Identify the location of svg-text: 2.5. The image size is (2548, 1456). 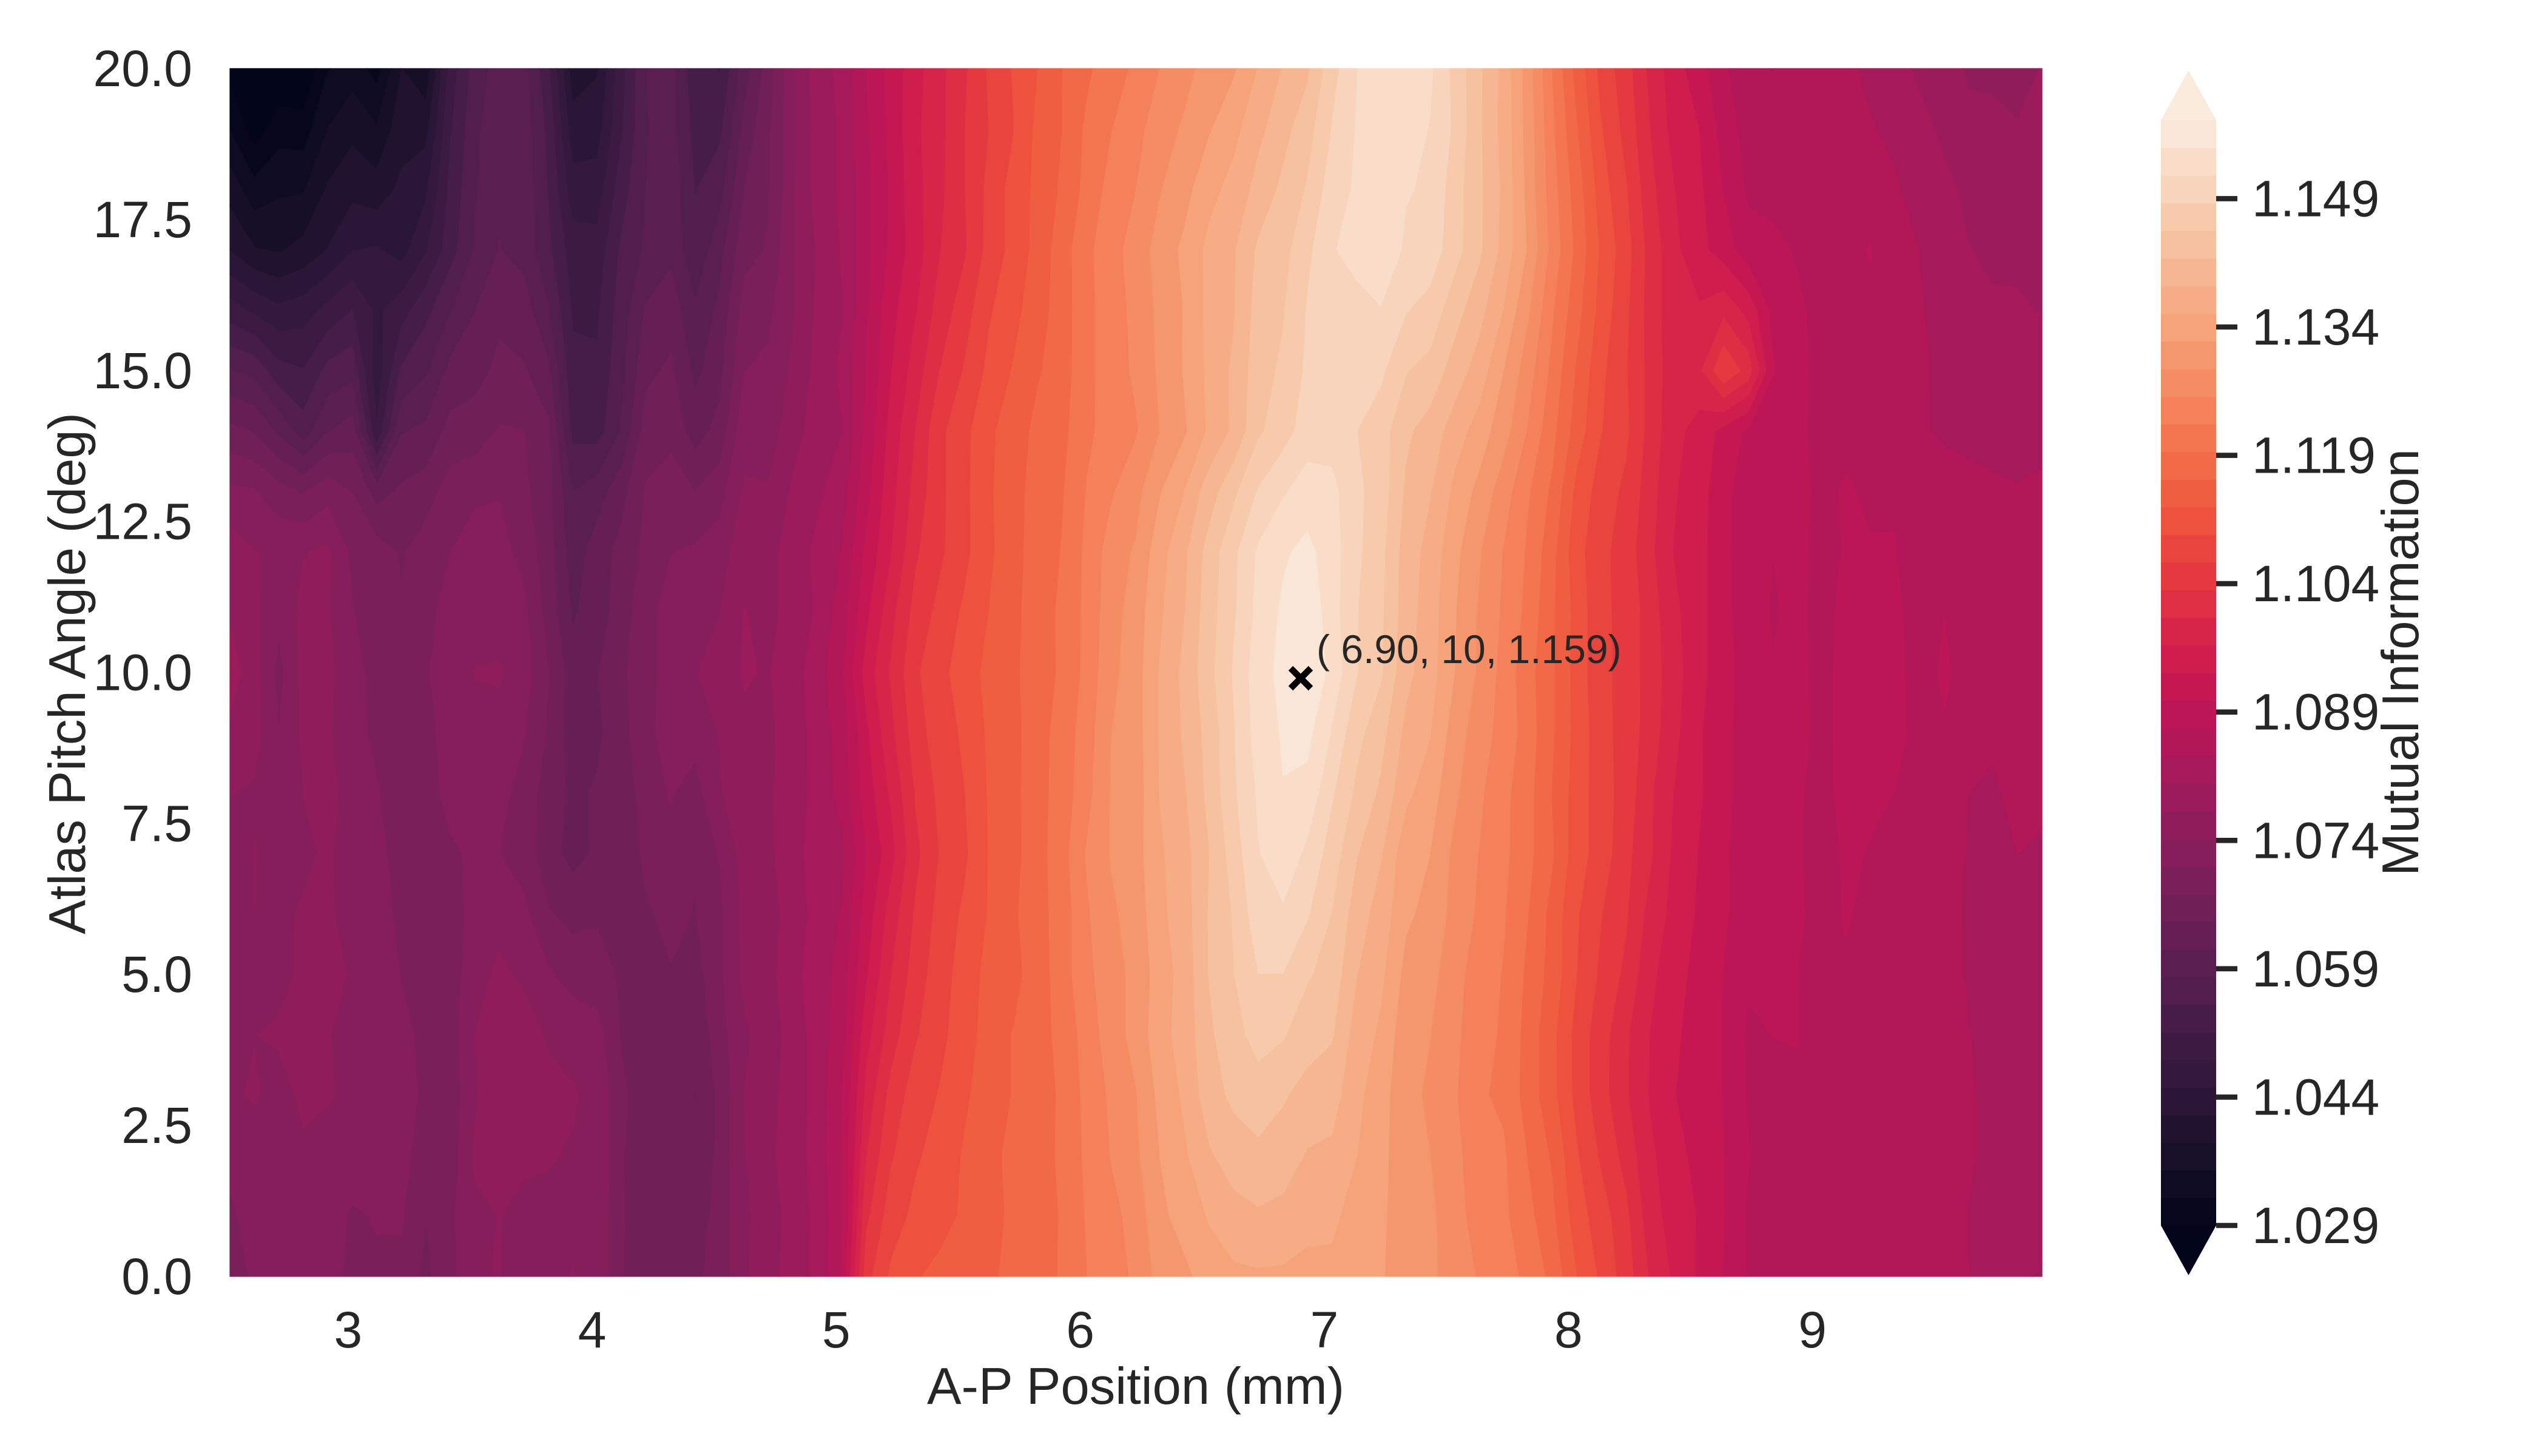
(156, 1125).